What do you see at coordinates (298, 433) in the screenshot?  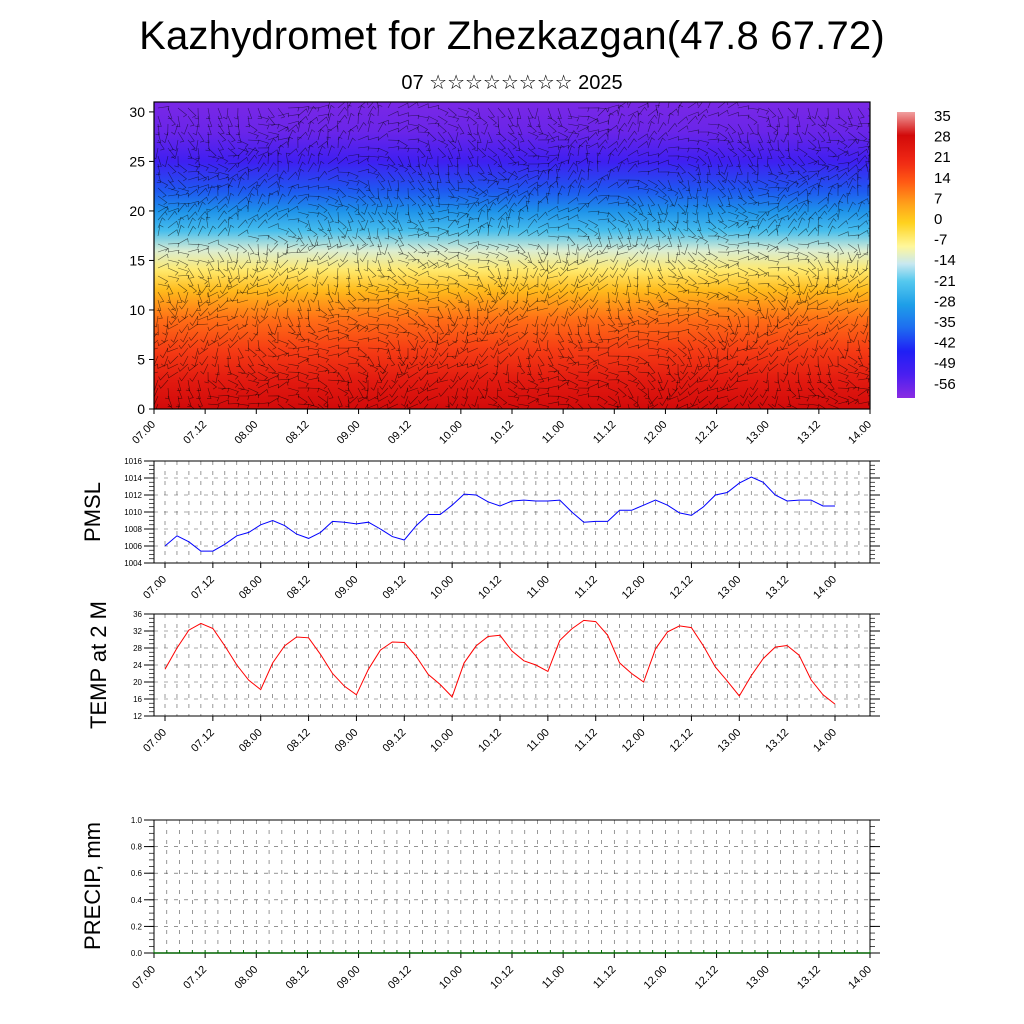 I see `x-tick-label: 08.12` at bounding box center [298, 433].